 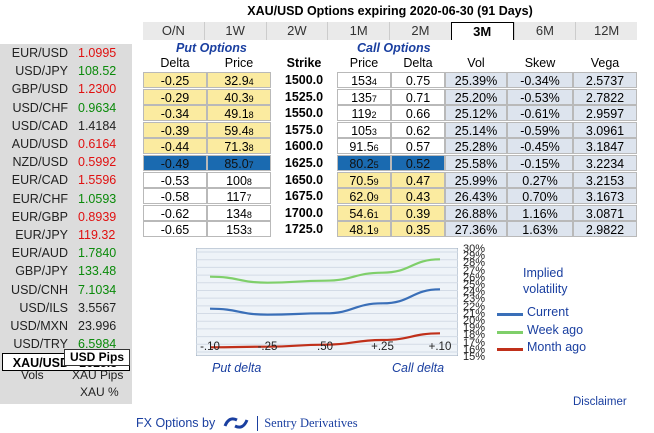 I want to click on vega-cell: 3.1847, so click(x=605, y=146).